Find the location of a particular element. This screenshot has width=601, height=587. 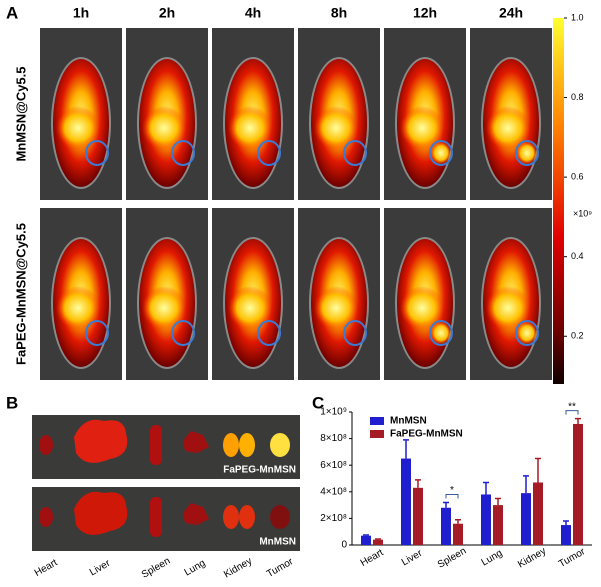

x-tick-label: Tumor is located at coordinates (572, 558).